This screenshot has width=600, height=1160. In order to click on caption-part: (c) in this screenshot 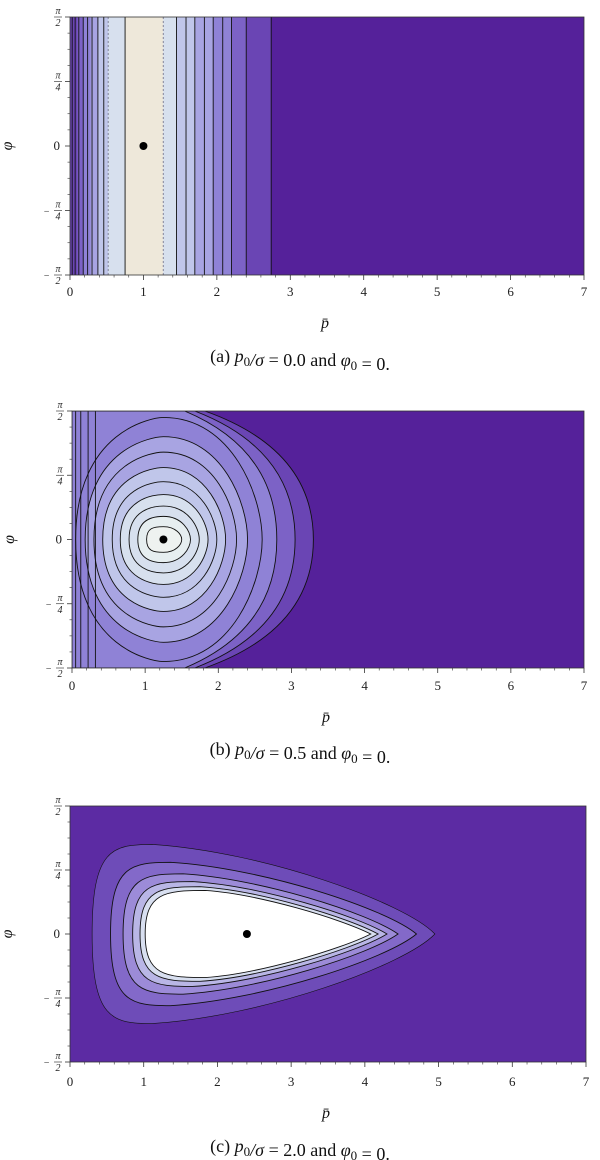, I will do `click(222, 1146)`.